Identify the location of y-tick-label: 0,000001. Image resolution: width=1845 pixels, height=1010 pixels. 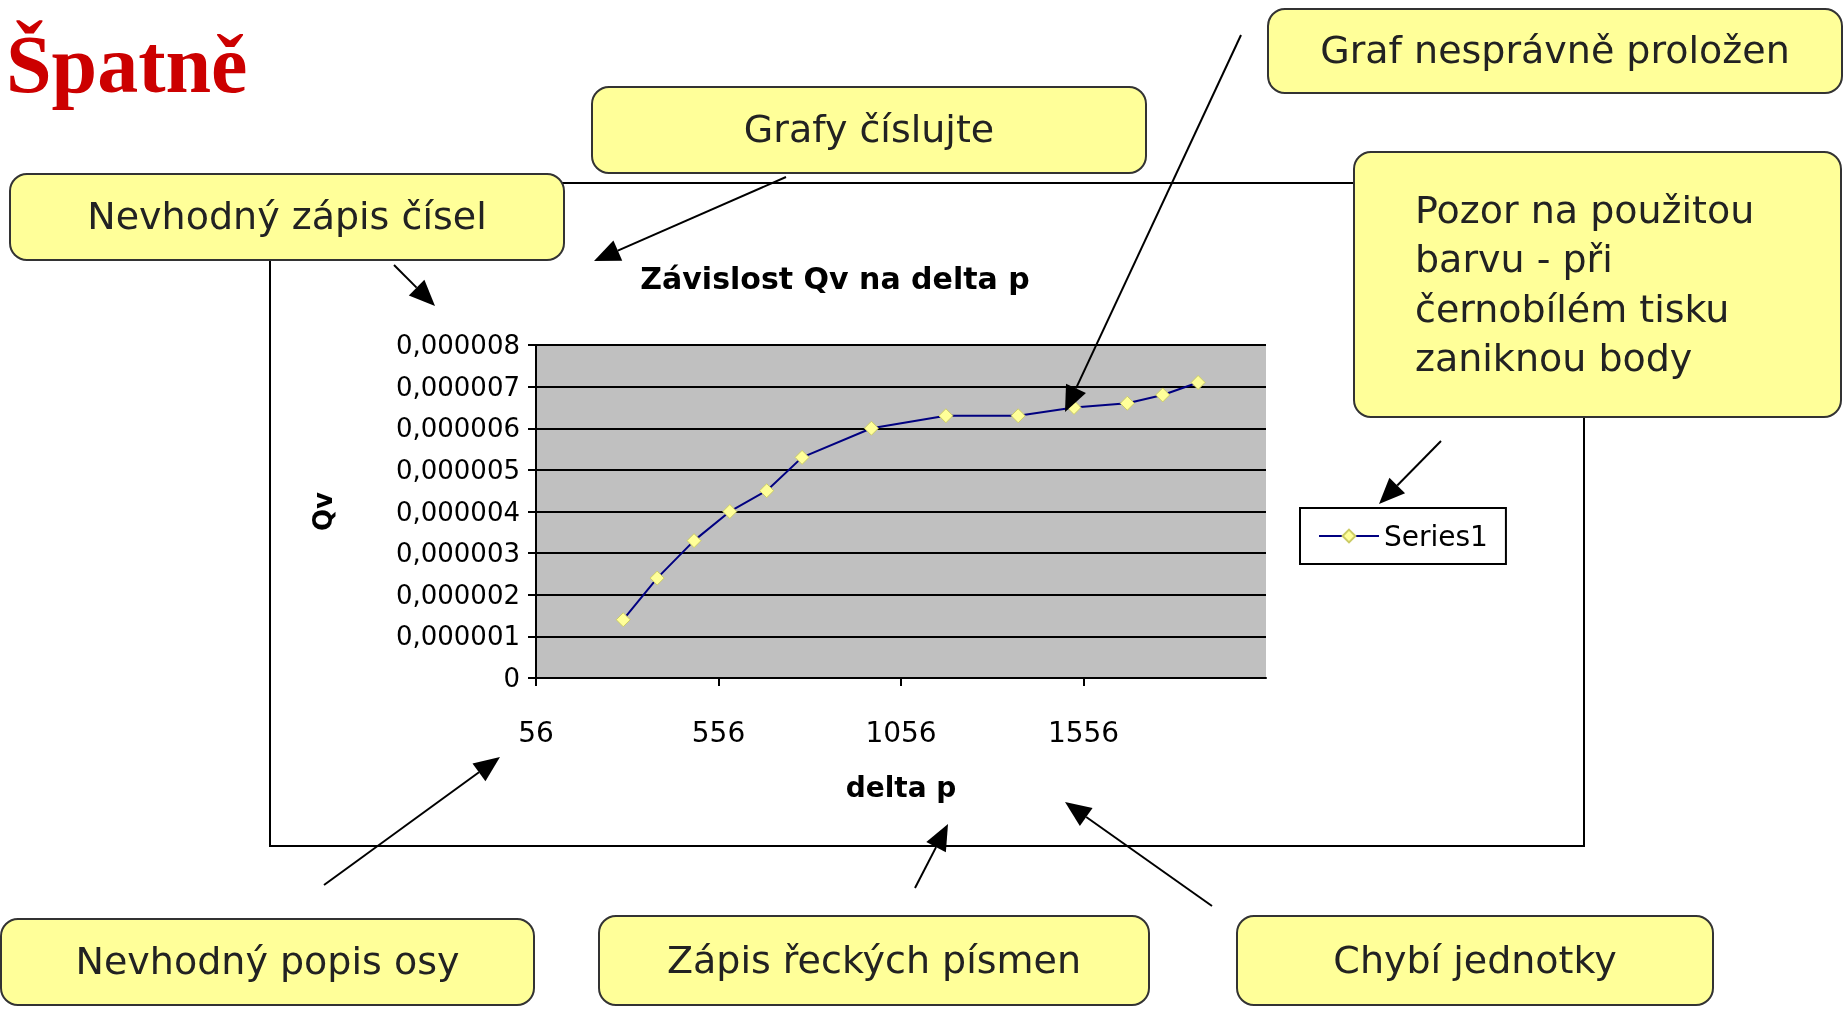
(457, 636).